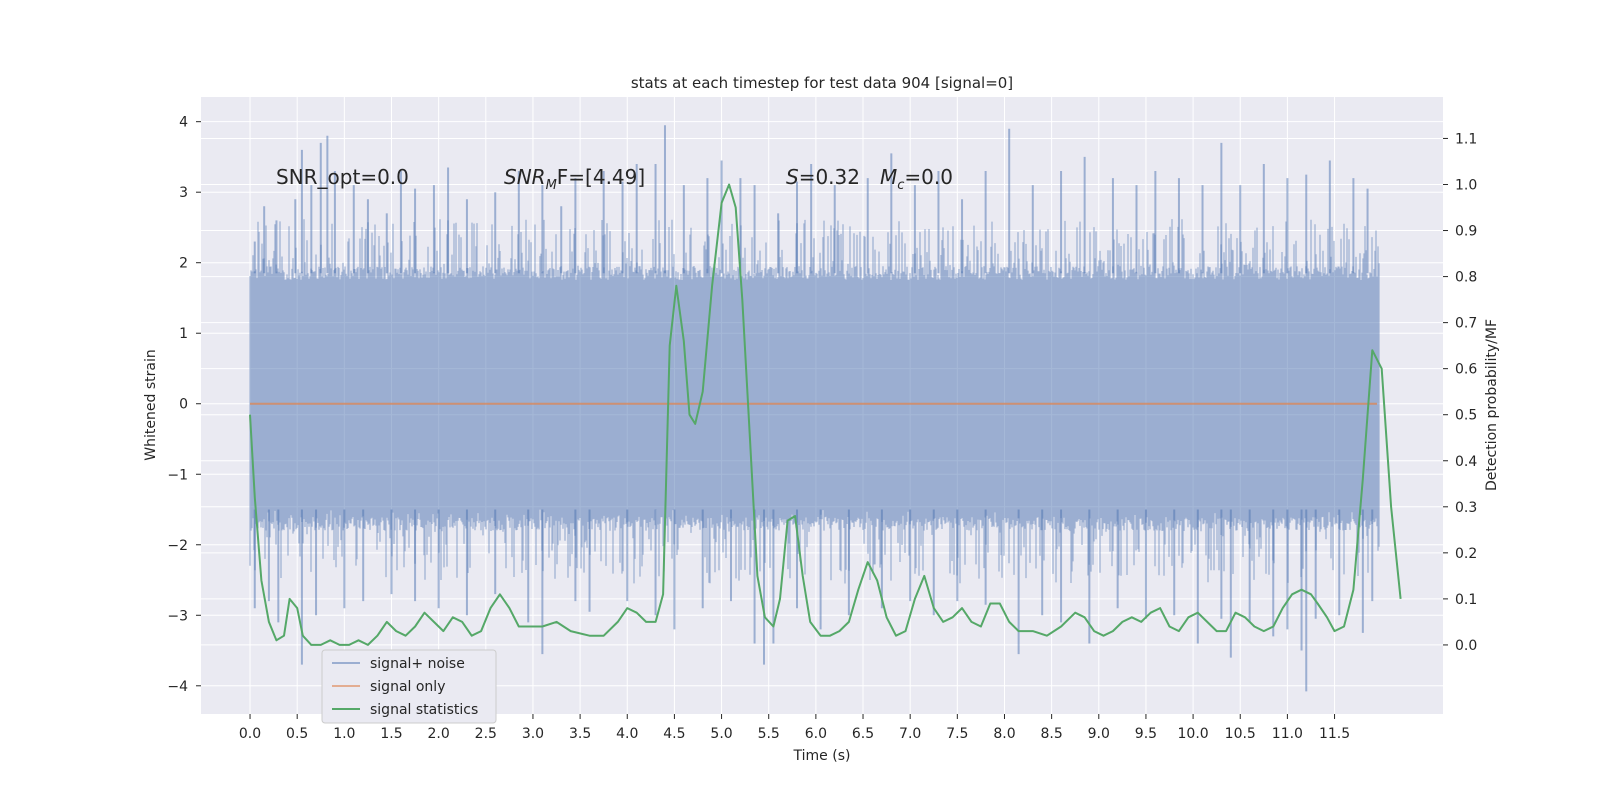 This screenshot has width=1600, height=800. I want to click on legend-label-noise: signal+ noise, so click(417, 664).